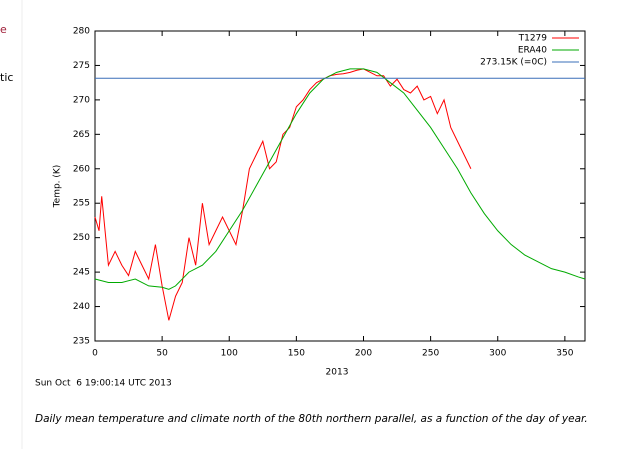 The width and height of the screenshot is (640, 453). Describe the element at coordinates (81, 135) in the screenshot. I see `y-tick-label: 265` at that location.